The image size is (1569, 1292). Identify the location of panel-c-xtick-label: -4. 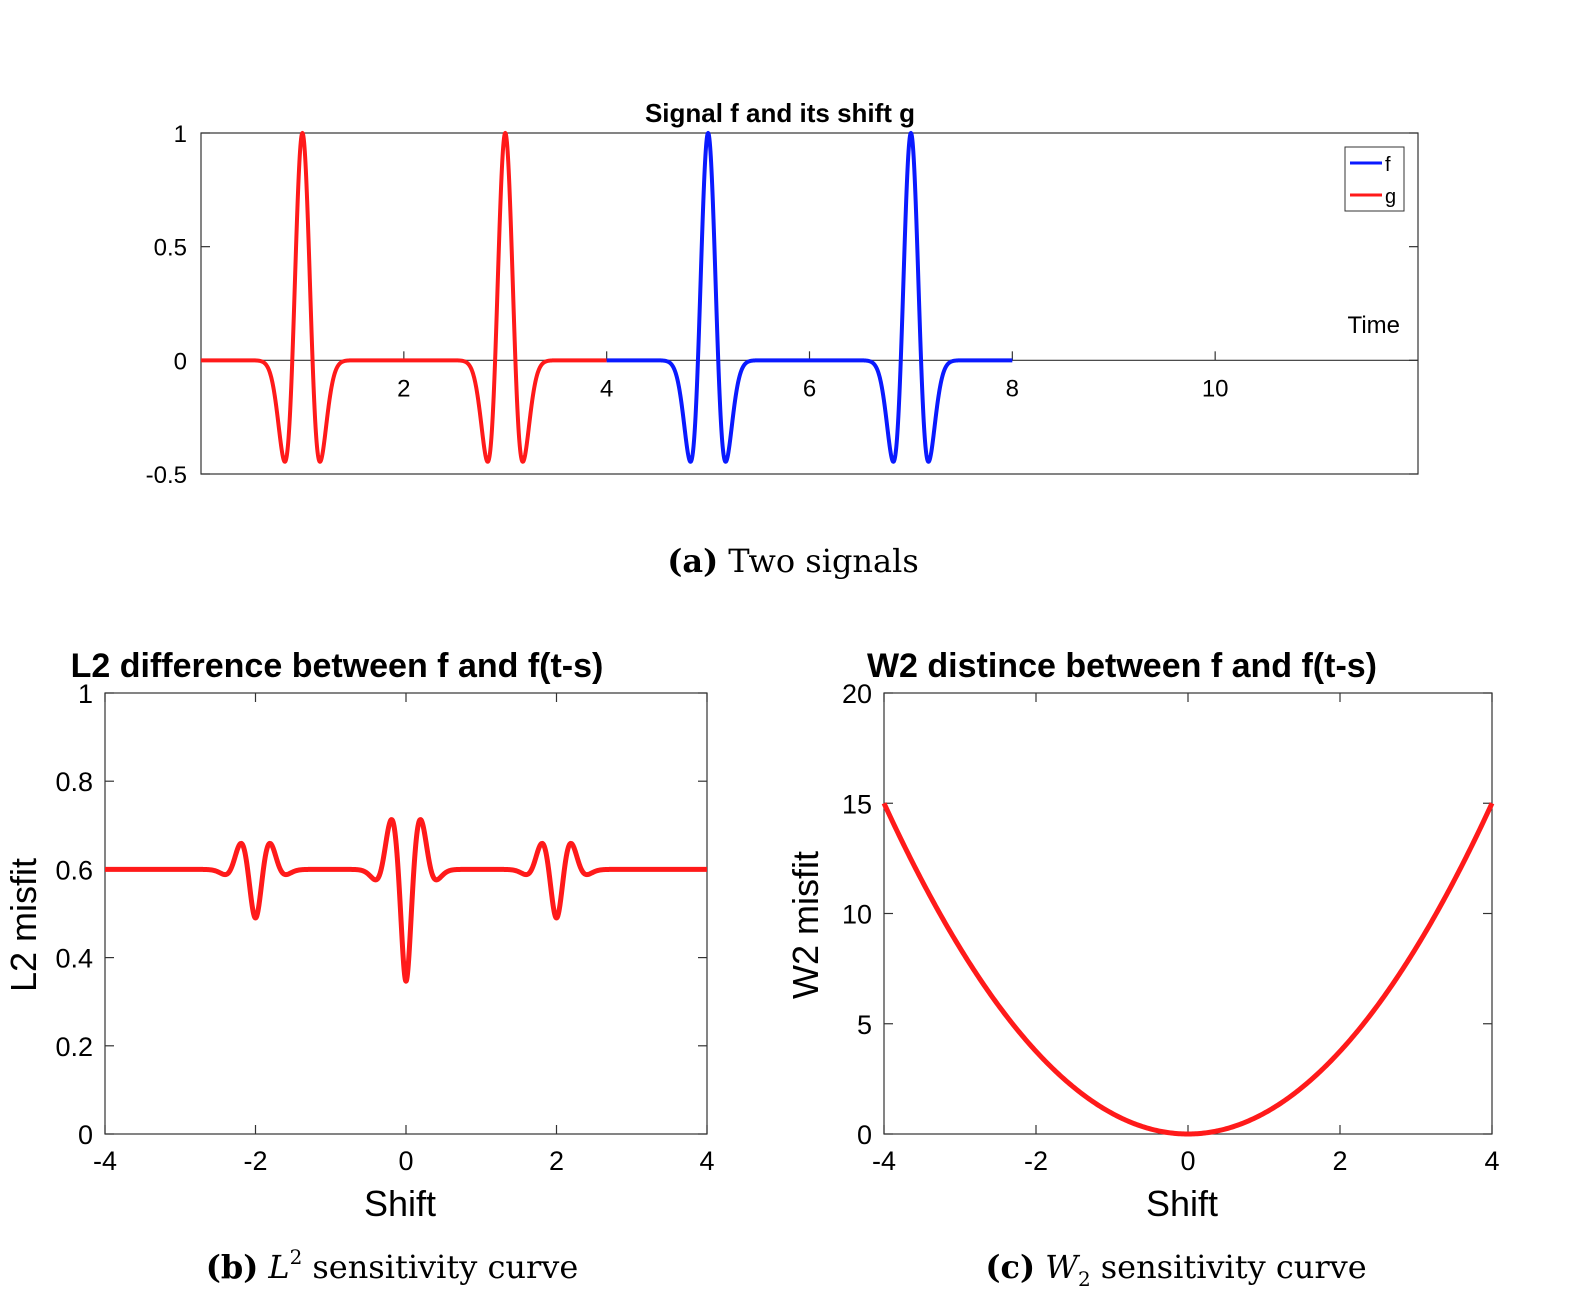
(884, 1161).